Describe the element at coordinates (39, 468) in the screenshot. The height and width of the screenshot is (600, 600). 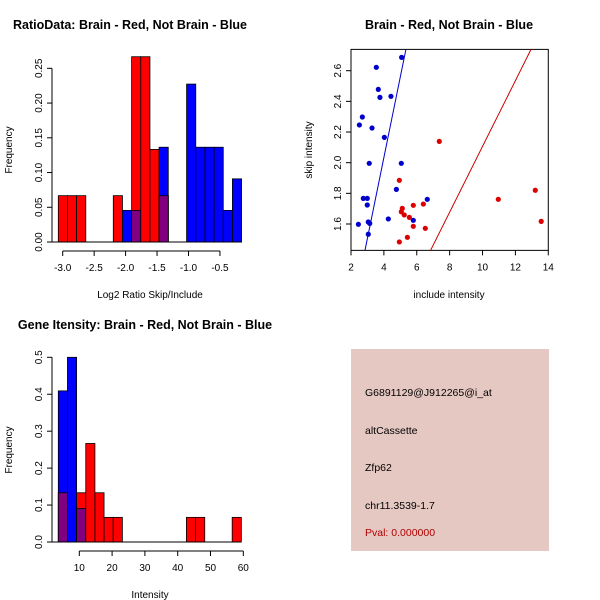
I see `y-tick-label: 0.2` at that location.